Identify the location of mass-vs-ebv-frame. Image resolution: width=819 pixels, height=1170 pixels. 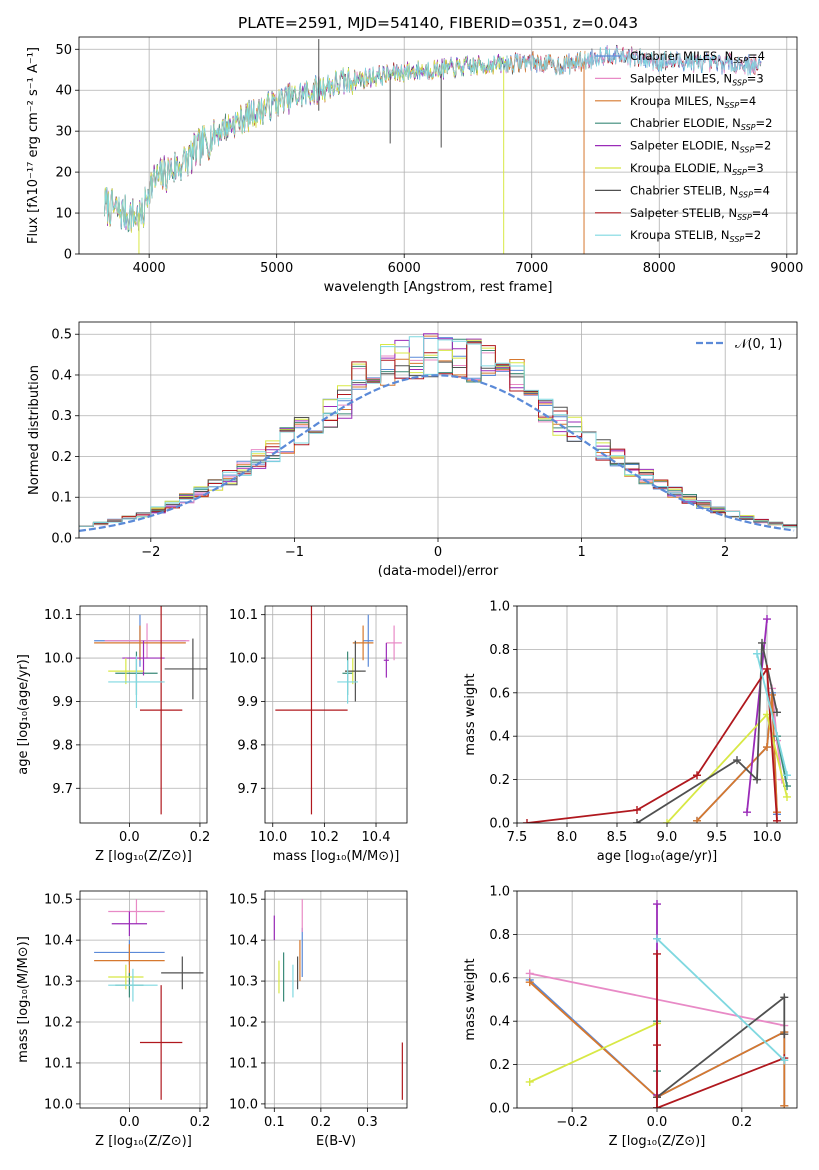
(336, 999).